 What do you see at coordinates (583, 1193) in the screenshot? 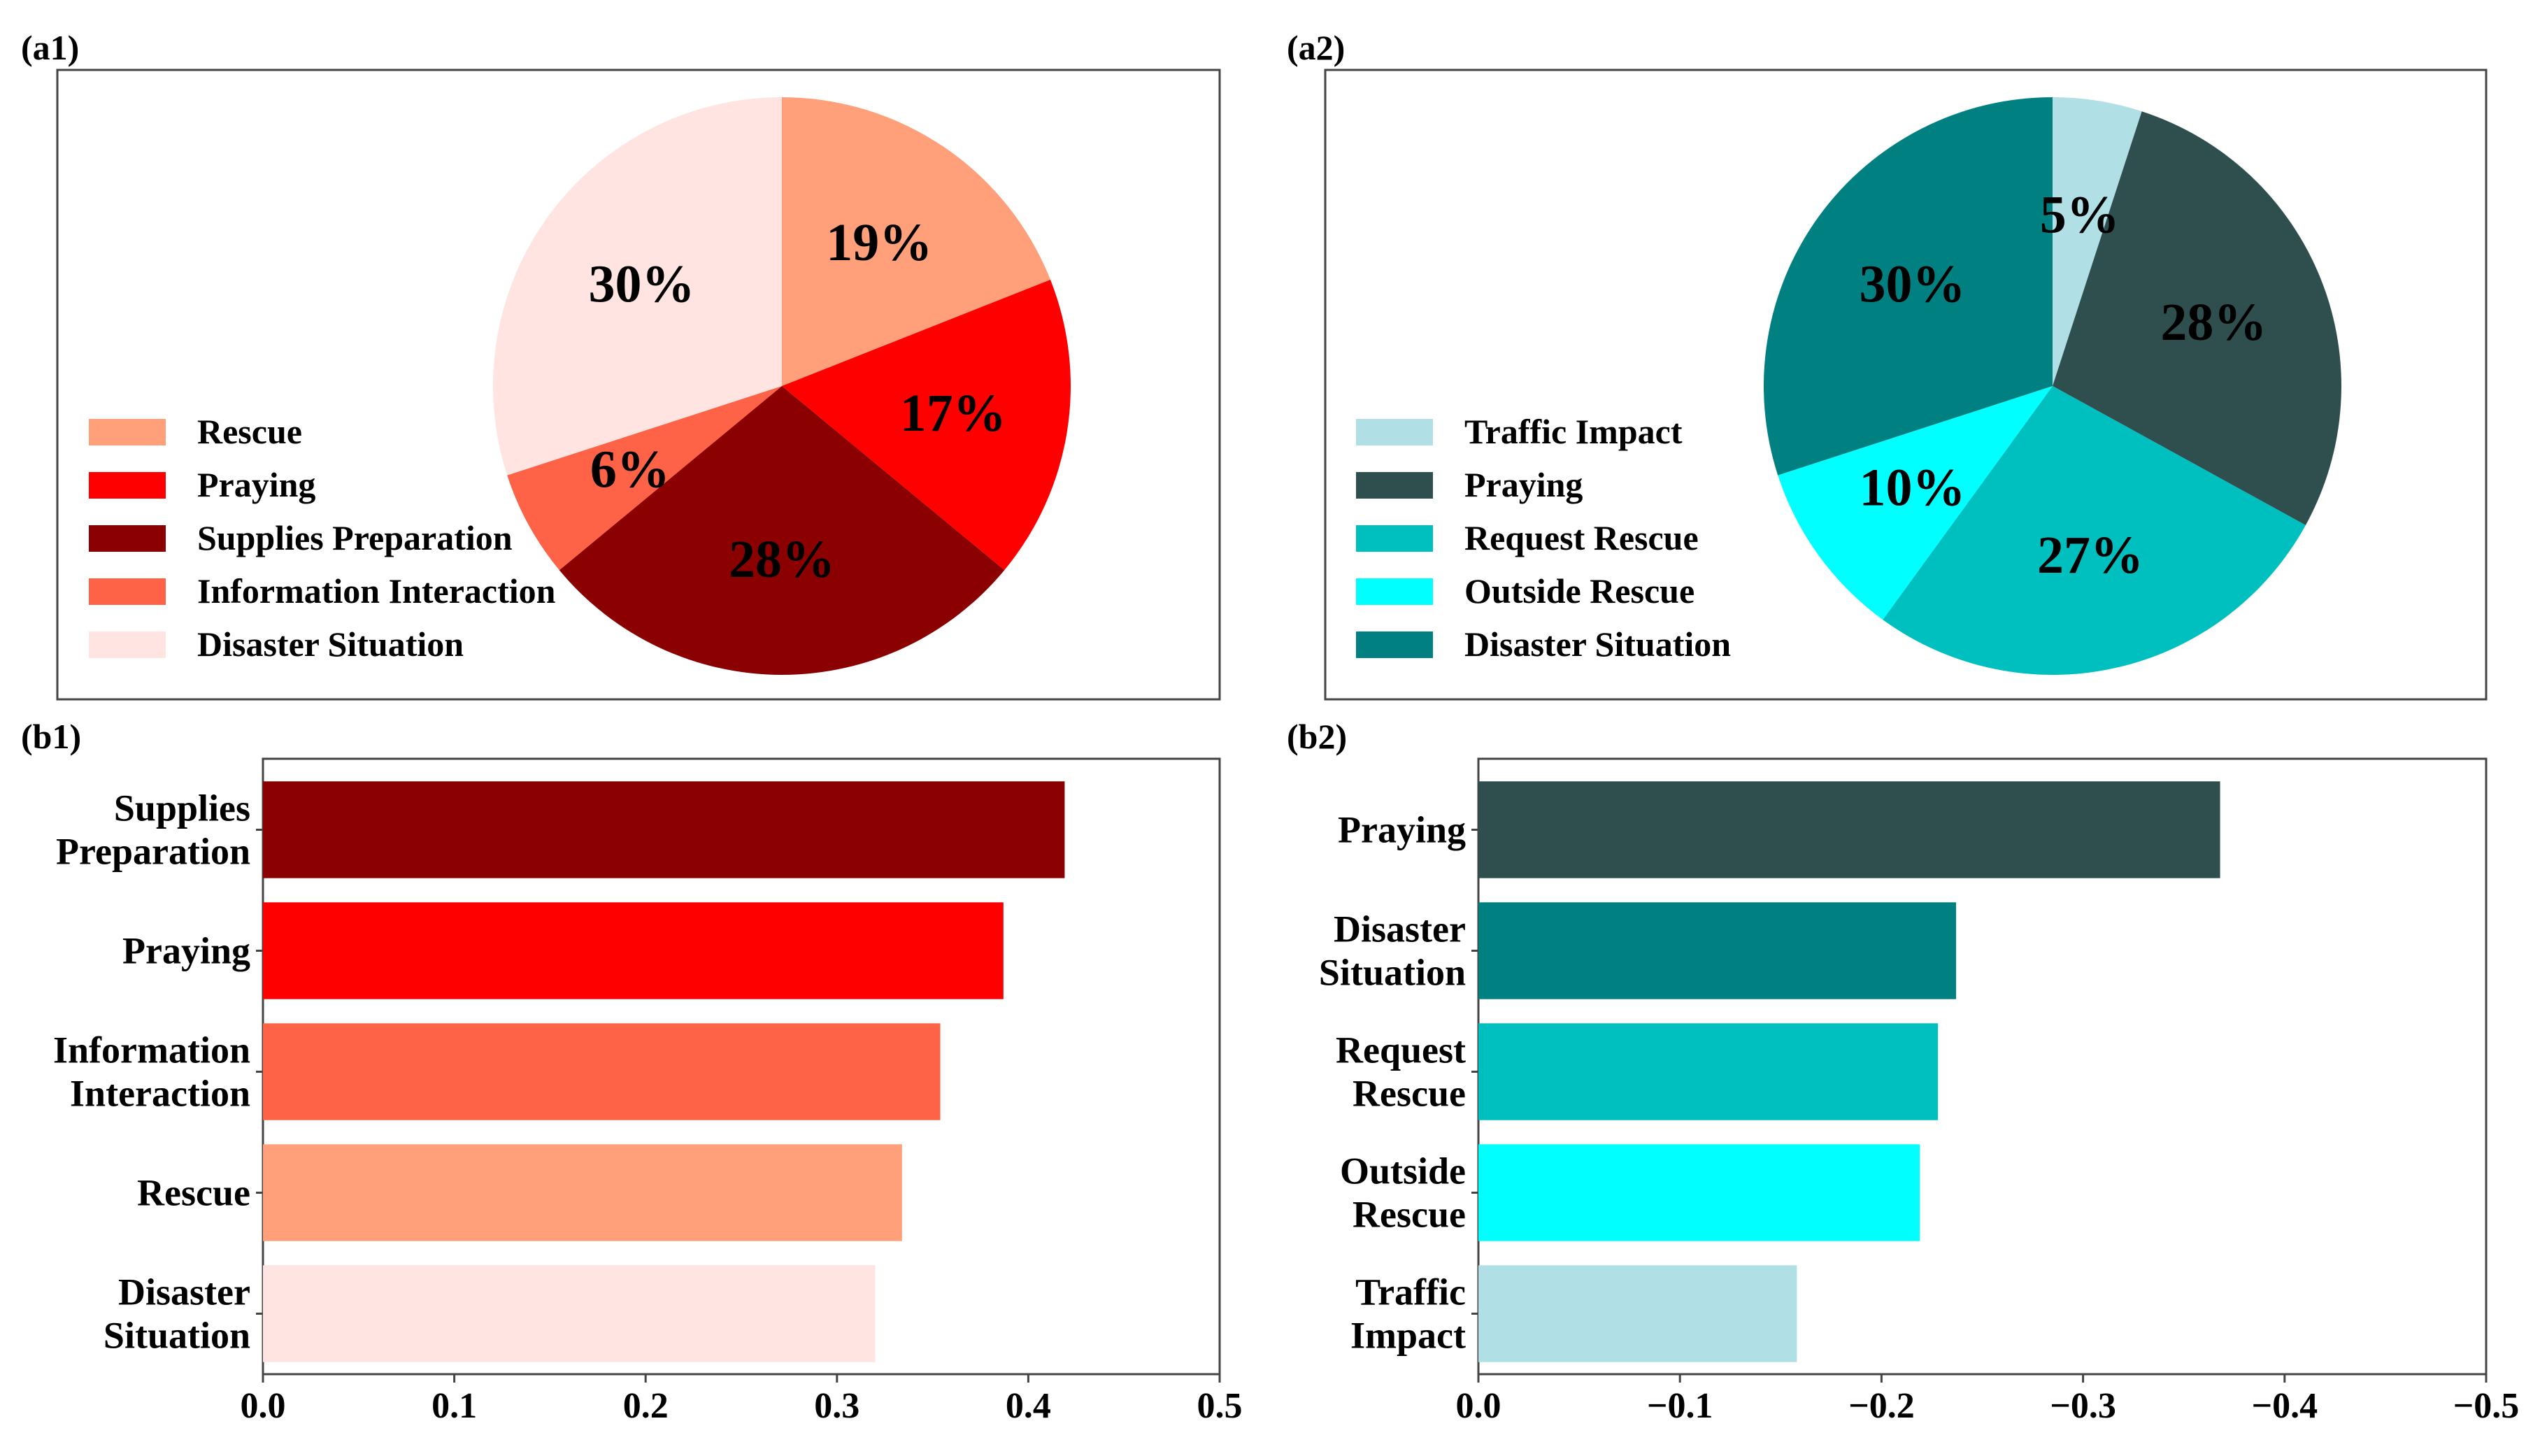
I see `bar-rescue` at bounding box center [583, 1193].